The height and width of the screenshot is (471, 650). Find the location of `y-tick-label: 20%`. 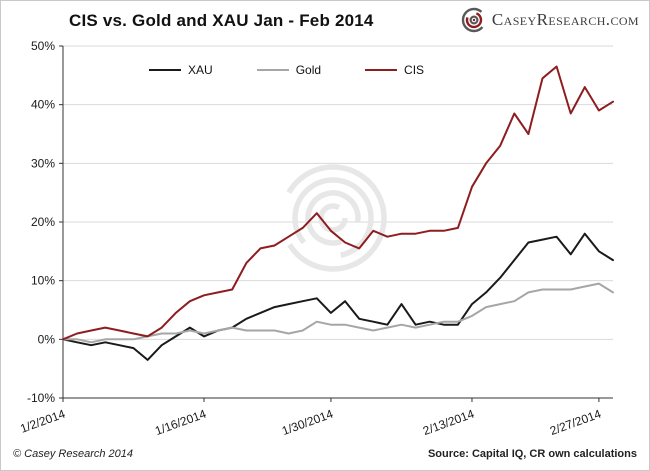

y-tick-label: 20% is located at coordinates (43, 222).